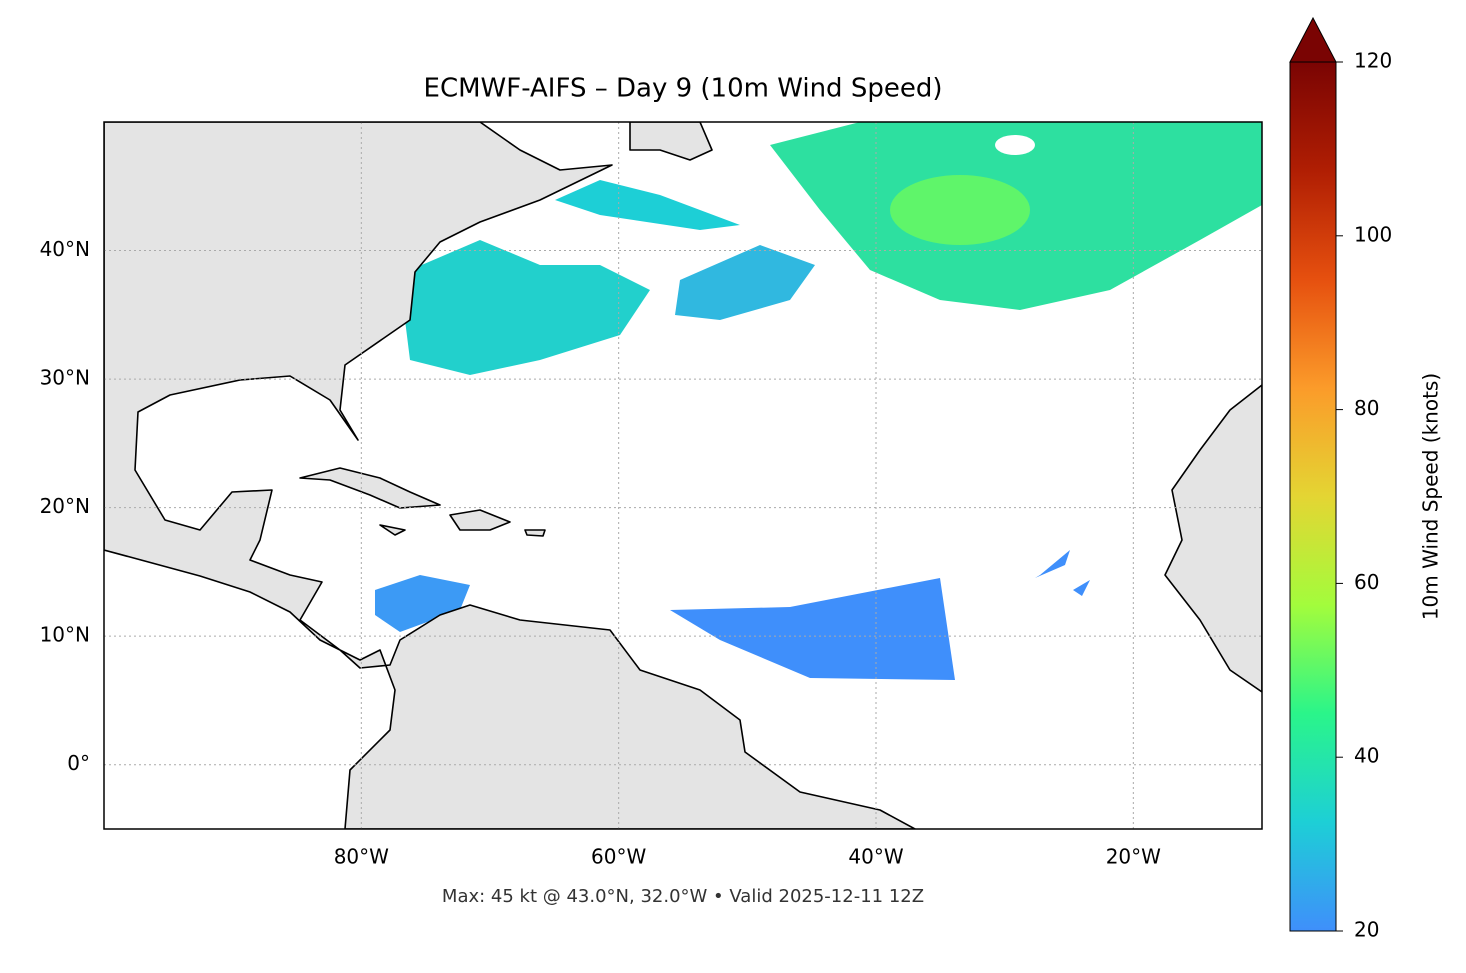 Image resolution: width=1466 pixels, height=973 pixels. I want to click on colorbar-tick-label: 40, so click(1366, 756).